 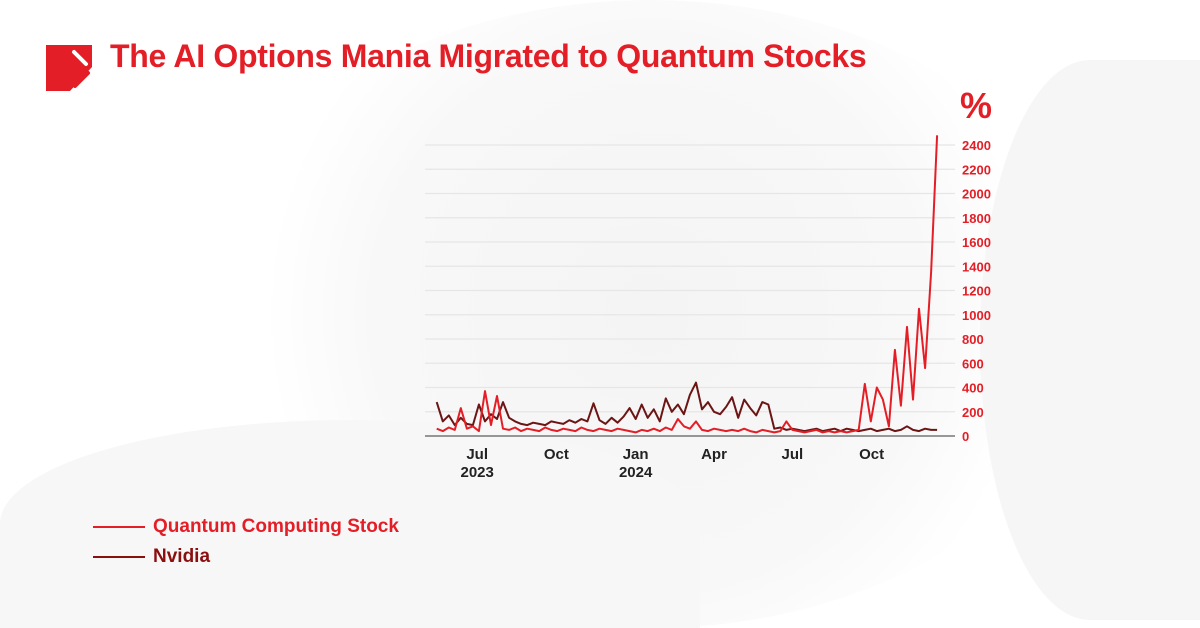 What do you see at coordinates (476, 472) in the screenshot?
I see `x-tick-year-label: 2023` at bounding box center [476, 472].